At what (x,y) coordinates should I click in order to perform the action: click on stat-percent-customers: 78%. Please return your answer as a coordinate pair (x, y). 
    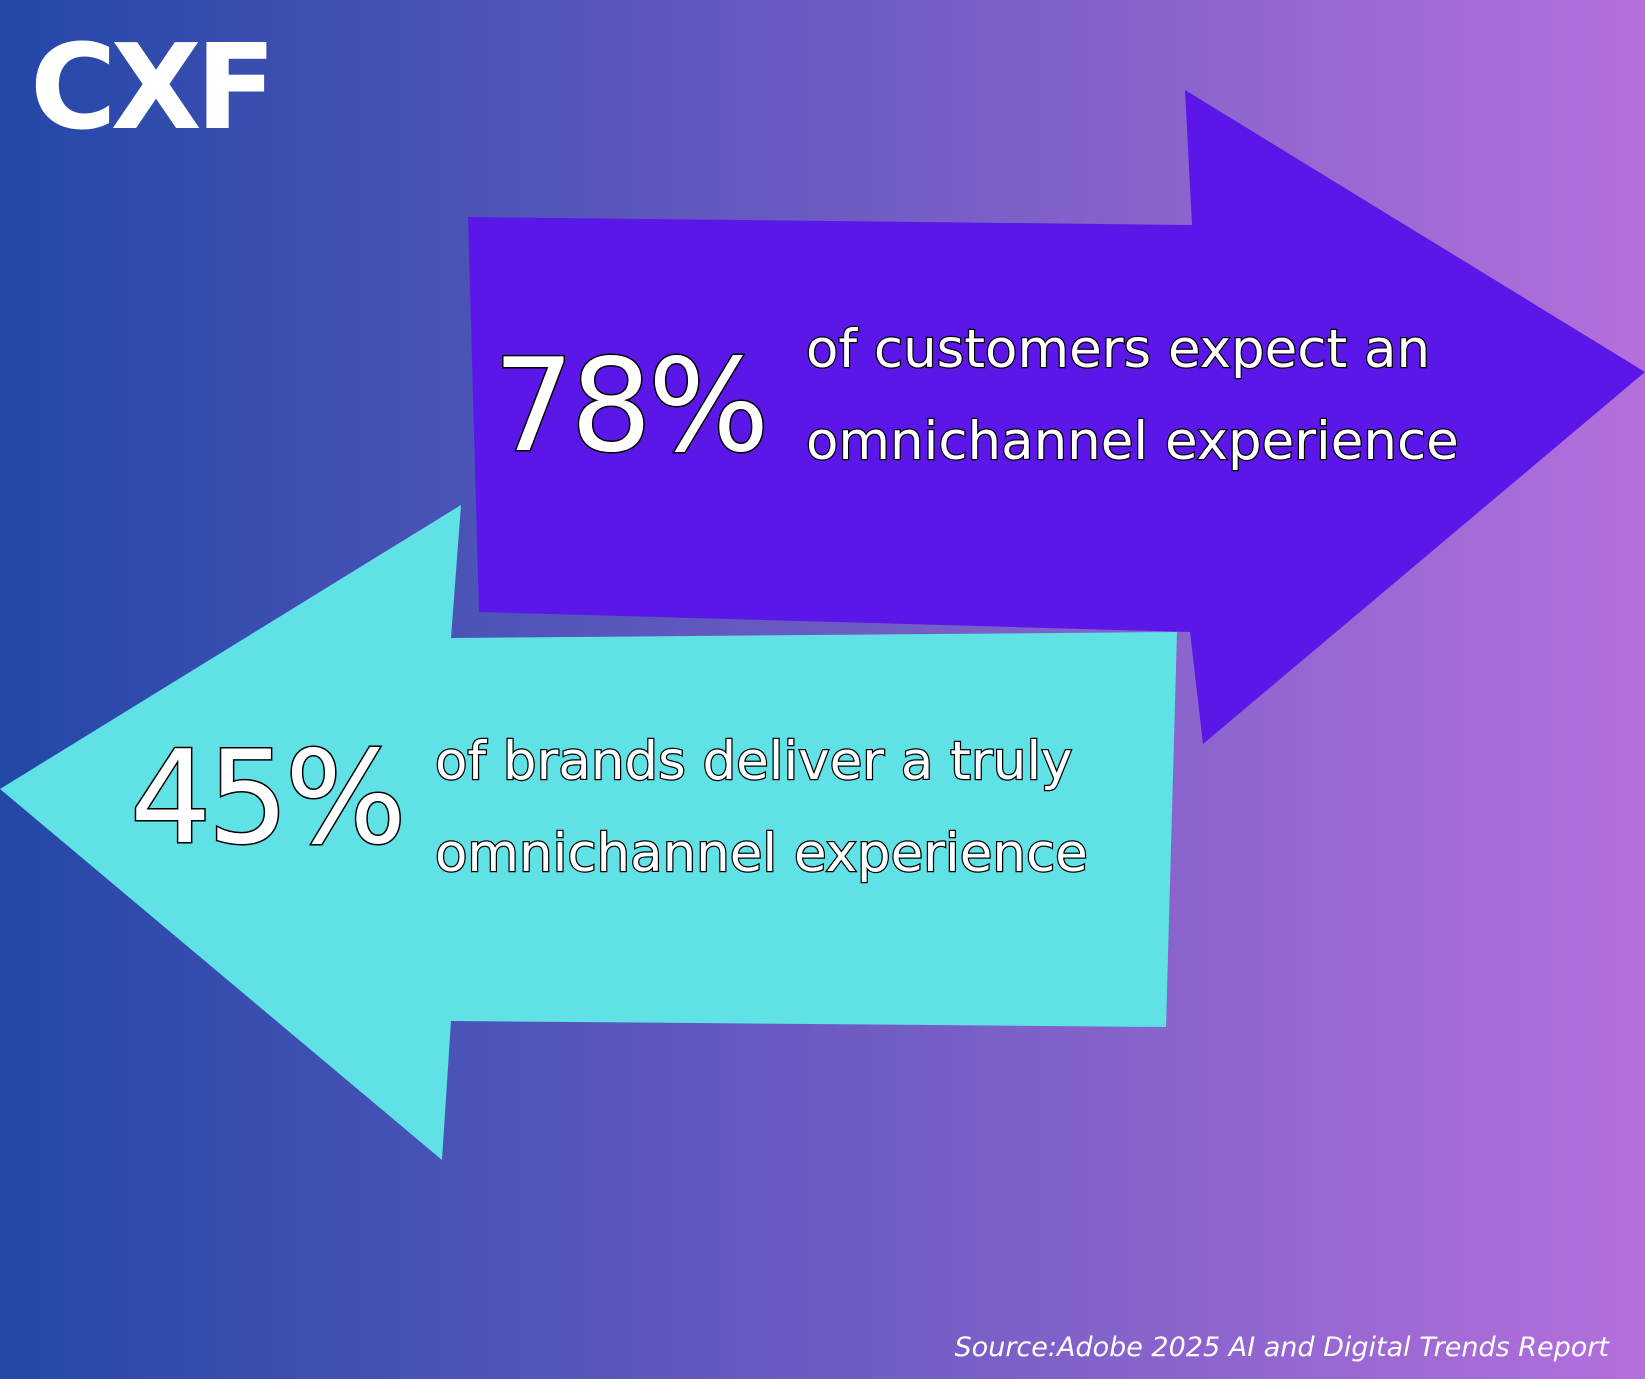
    Looking at the image, I should click on (631, 406).